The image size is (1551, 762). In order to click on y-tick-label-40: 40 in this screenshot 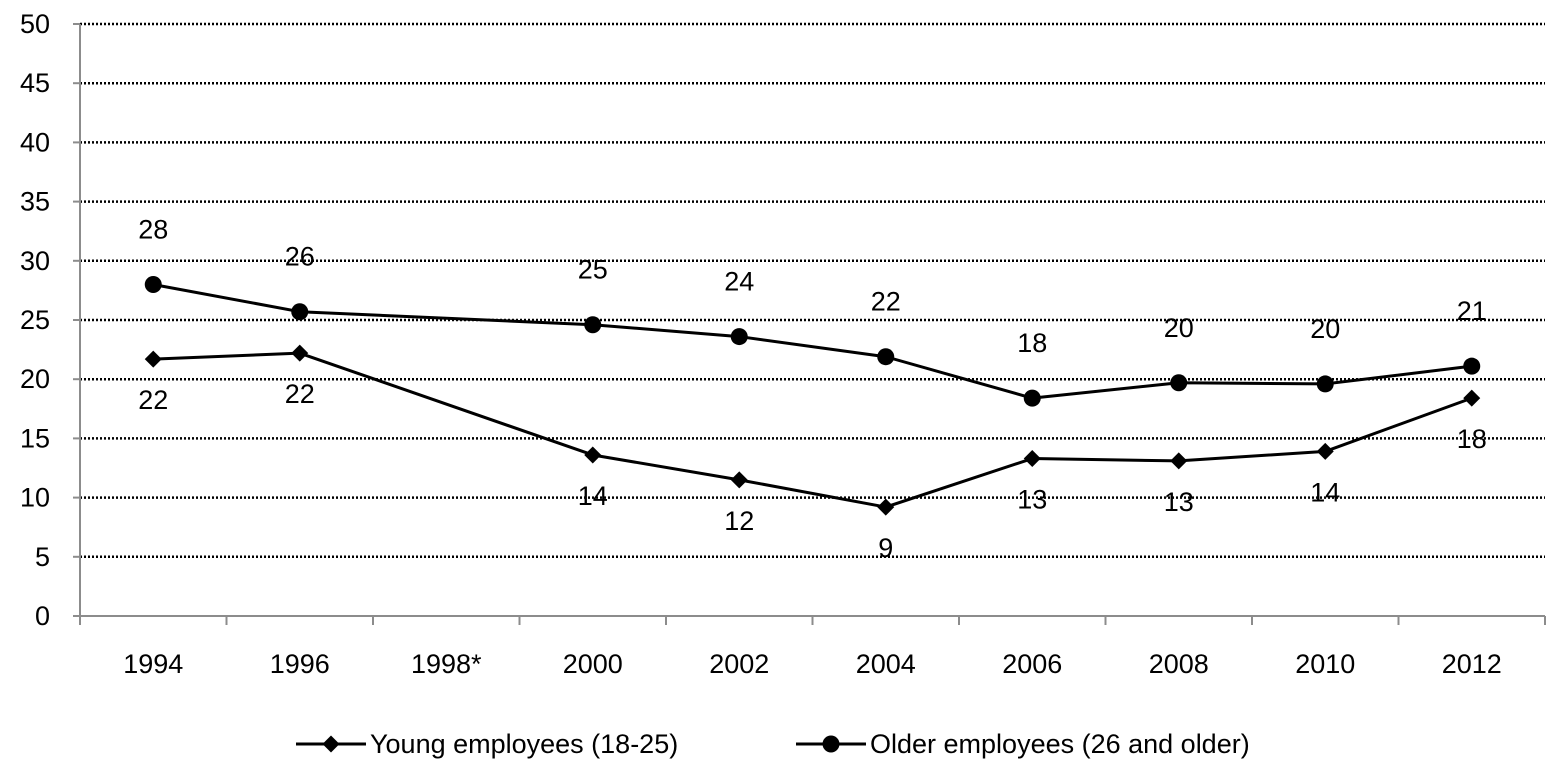, I will do `click(35, 142)`.